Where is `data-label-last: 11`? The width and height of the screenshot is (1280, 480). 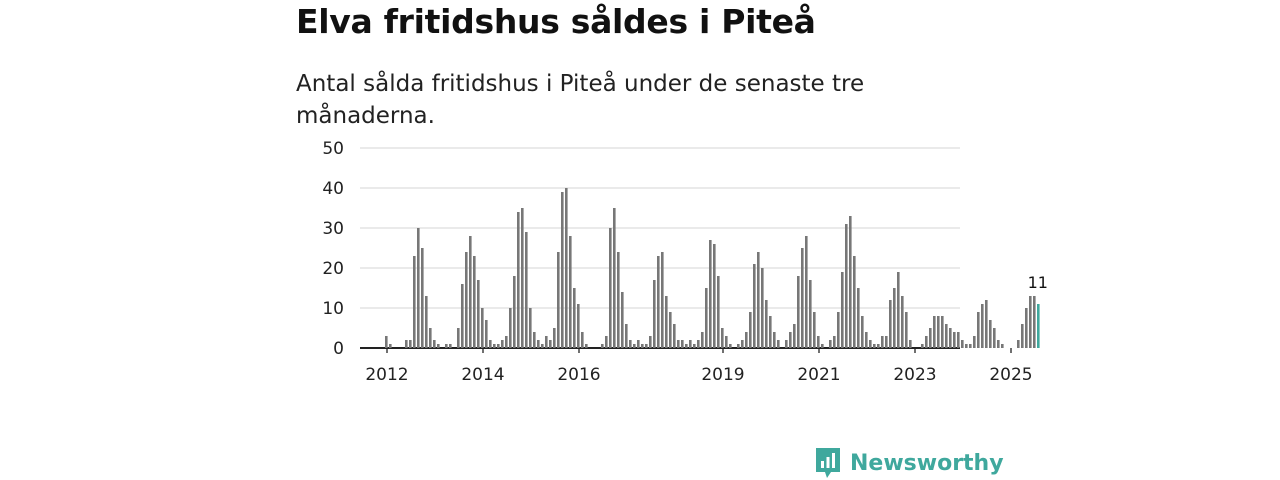
data-label-last: 11 is located at coordinates (1038, 282).